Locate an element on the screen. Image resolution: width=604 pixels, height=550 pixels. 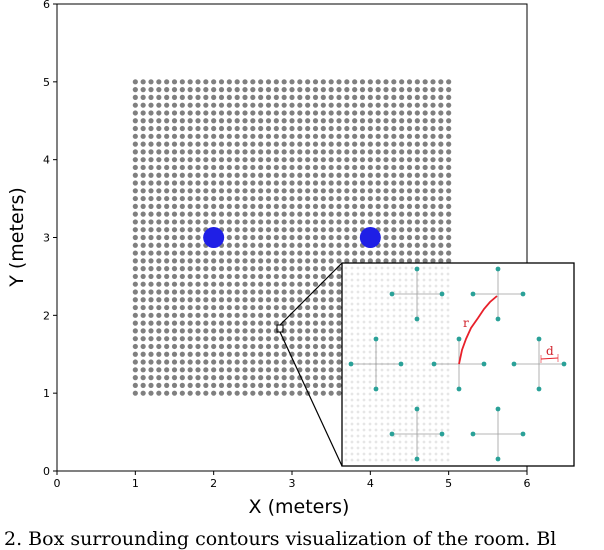
zoom-line-top is located at coordinates (311, 294).